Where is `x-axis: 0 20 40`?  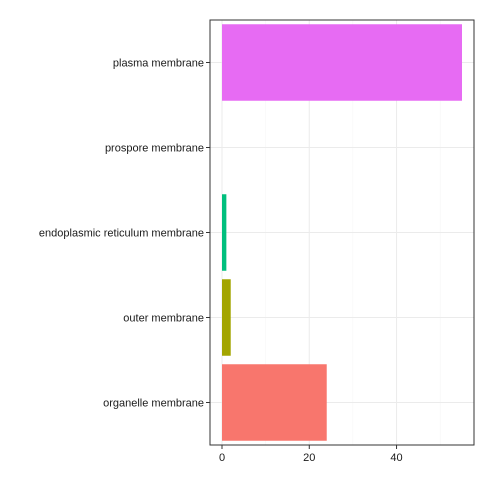 x-axis: 0 20 40 is located at coordinates (311, 454).